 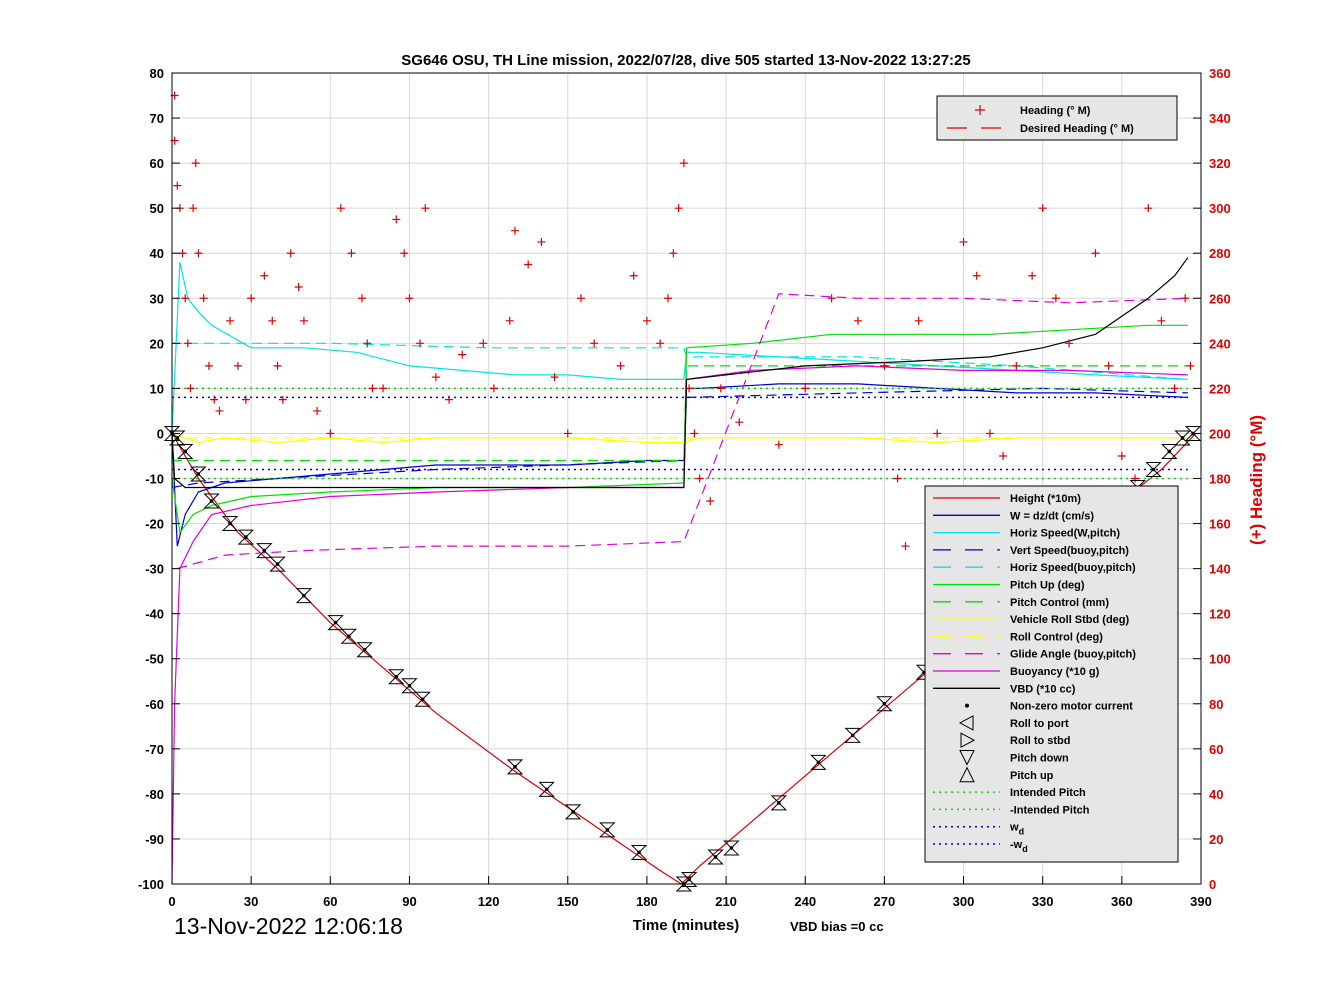 I want to click on heading-legend-box, so click(x=1057, y=118).